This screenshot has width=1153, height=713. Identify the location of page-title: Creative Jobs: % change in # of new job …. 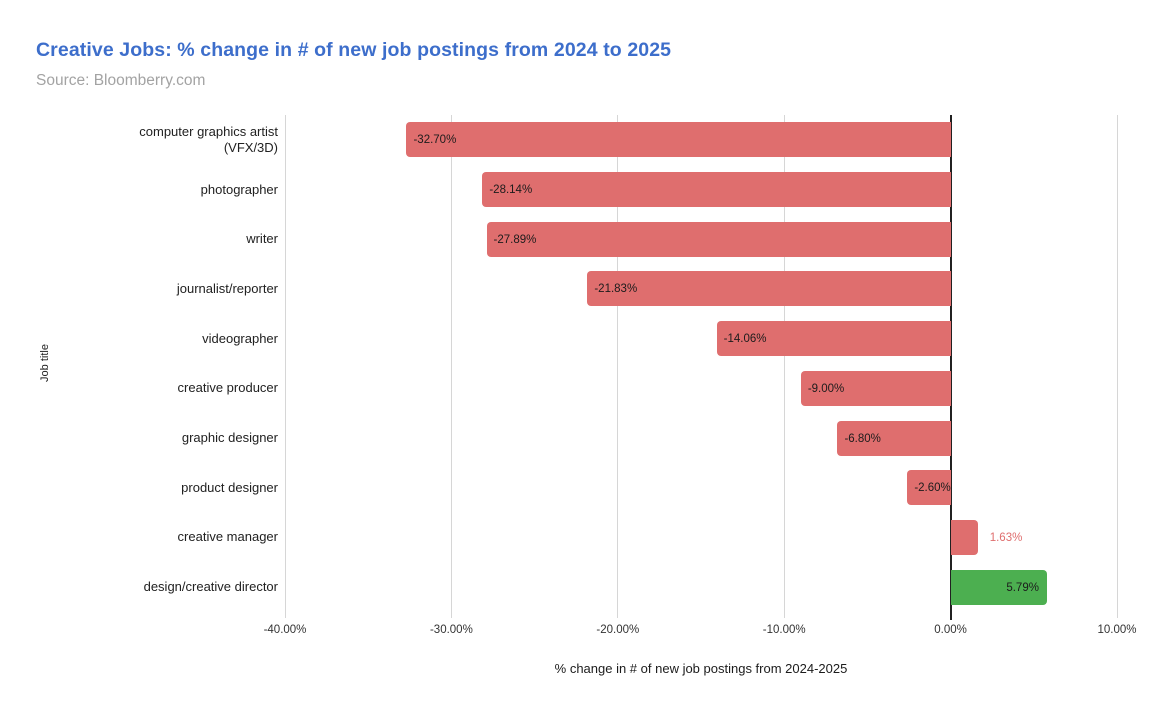
(354, 50).